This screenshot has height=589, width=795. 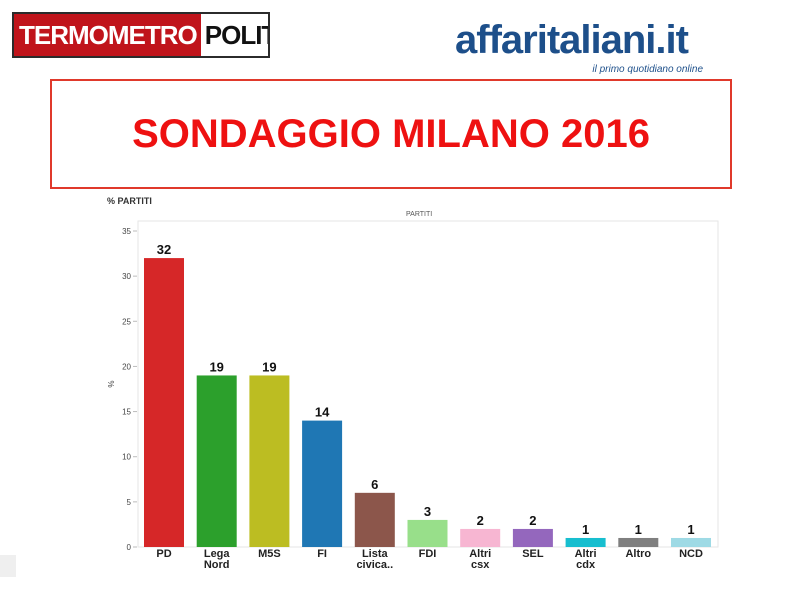 What do you see at coordinates (374, 565) in the screenshot?
I see `x-tick-label-line: civica..` at bounding box center [374, 565].